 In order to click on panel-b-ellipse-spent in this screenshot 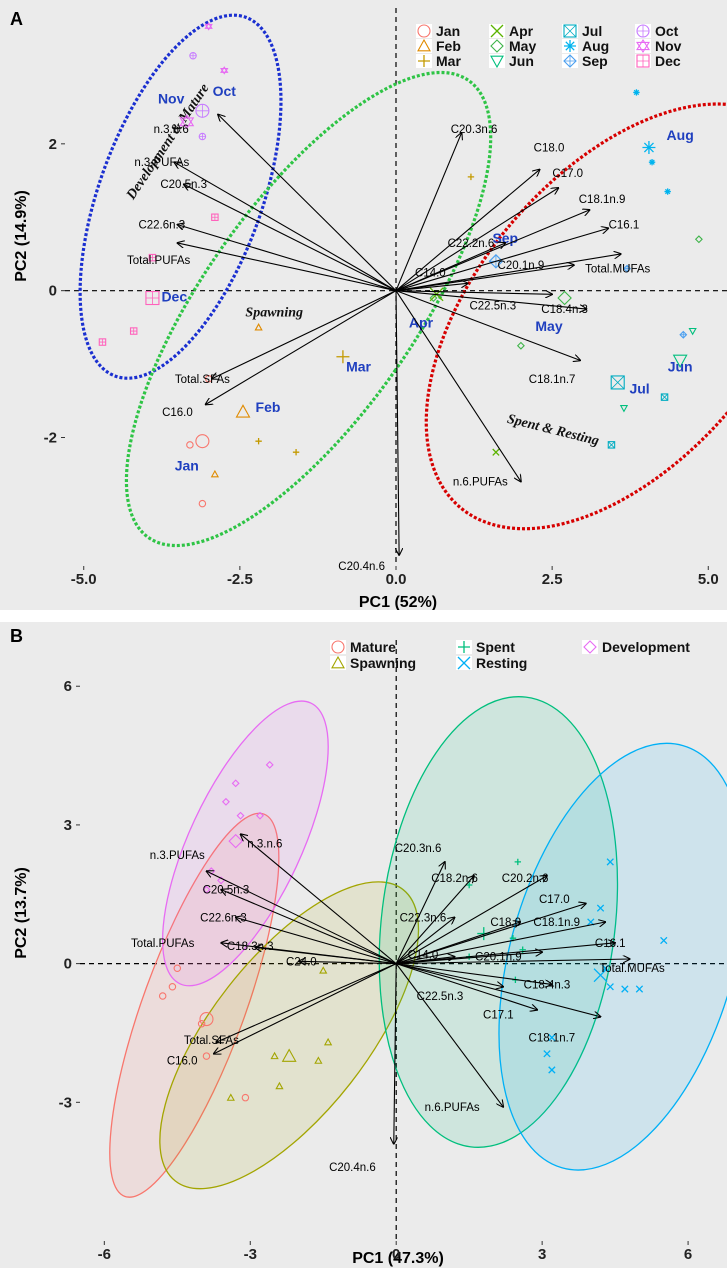, I will do `click(498, 922)`.